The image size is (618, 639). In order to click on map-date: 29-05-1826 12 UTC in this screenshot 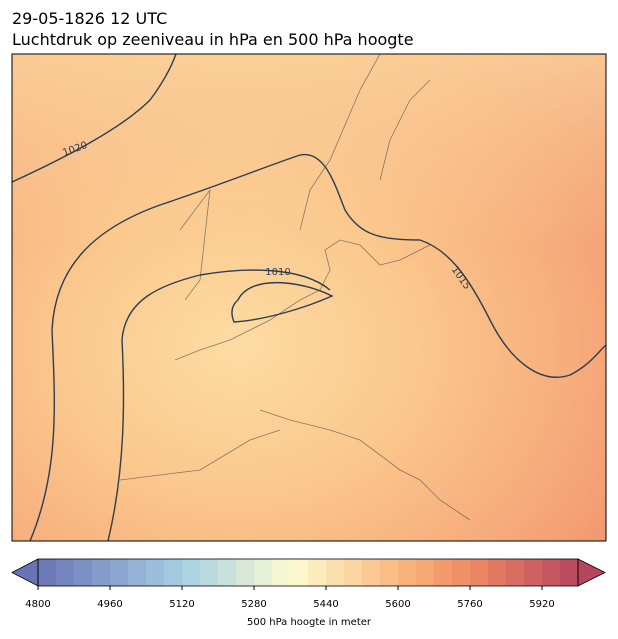, I will do `click(89, 18)`.